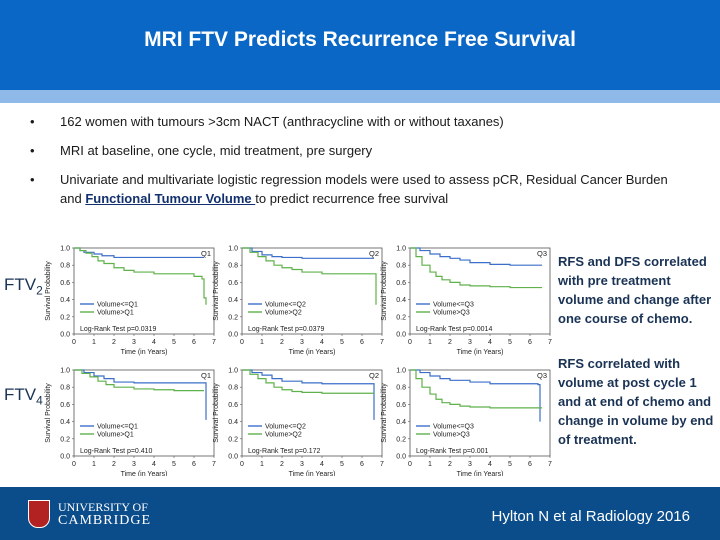 This screenshot has height=540, width=720. I want to click on ftv2-label-text: FTV, so click(20, 284).